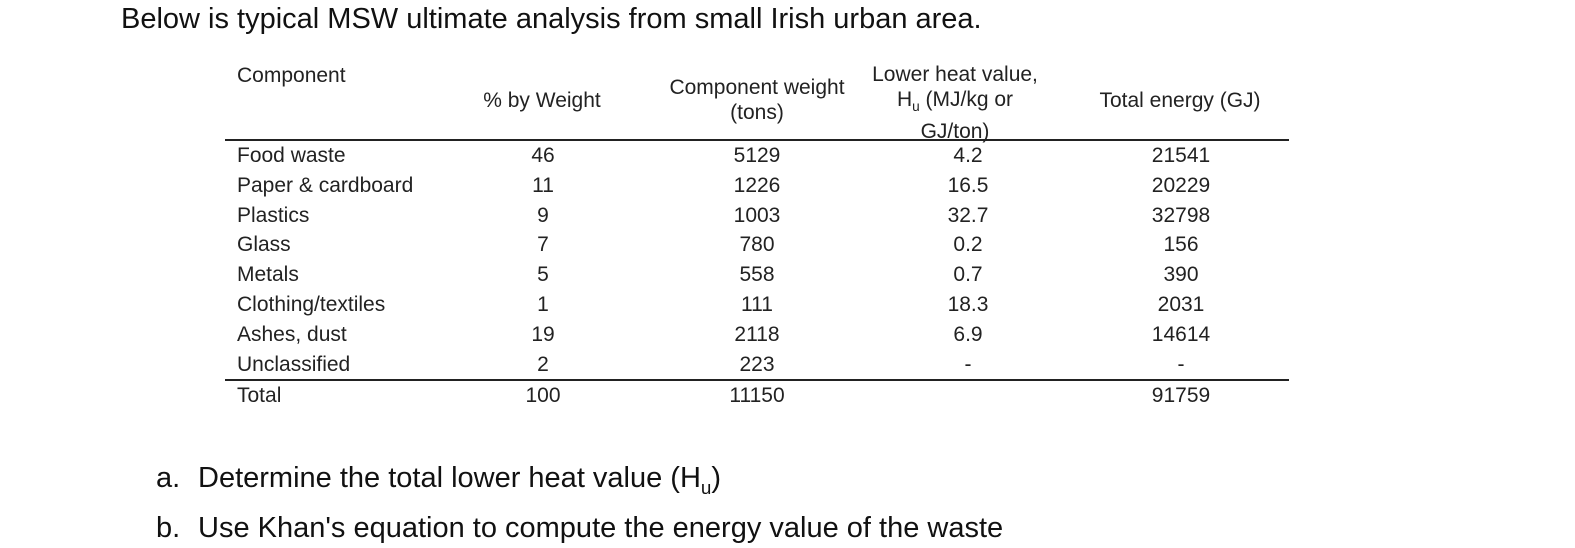 Image resolution: width=1575 pixels, height=548 pixels. What do you see at coordinates (543, 245) in the screenshot?
I see `cell-pct: 7` at bounding box center [543, 245].